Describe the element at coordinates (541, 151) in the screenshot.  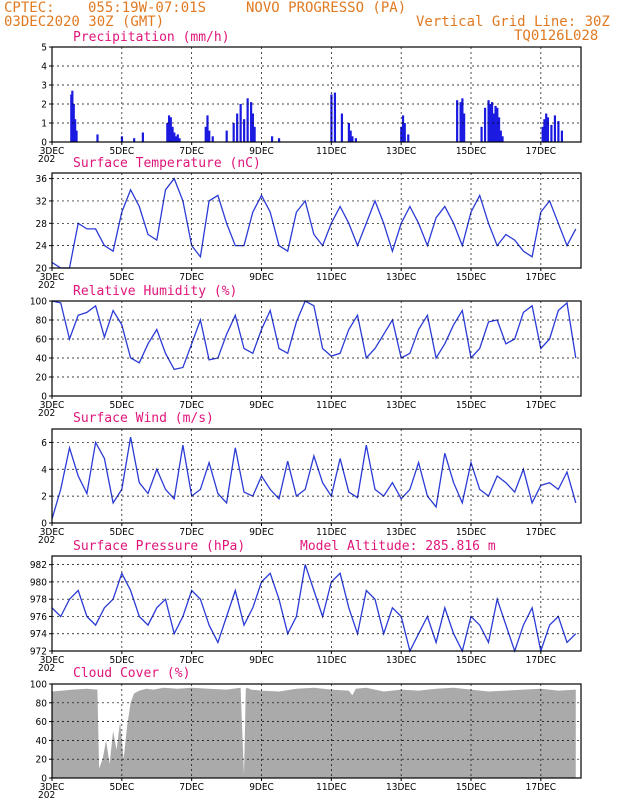
I see `precip-xtick-label: 17DEC` at that location.